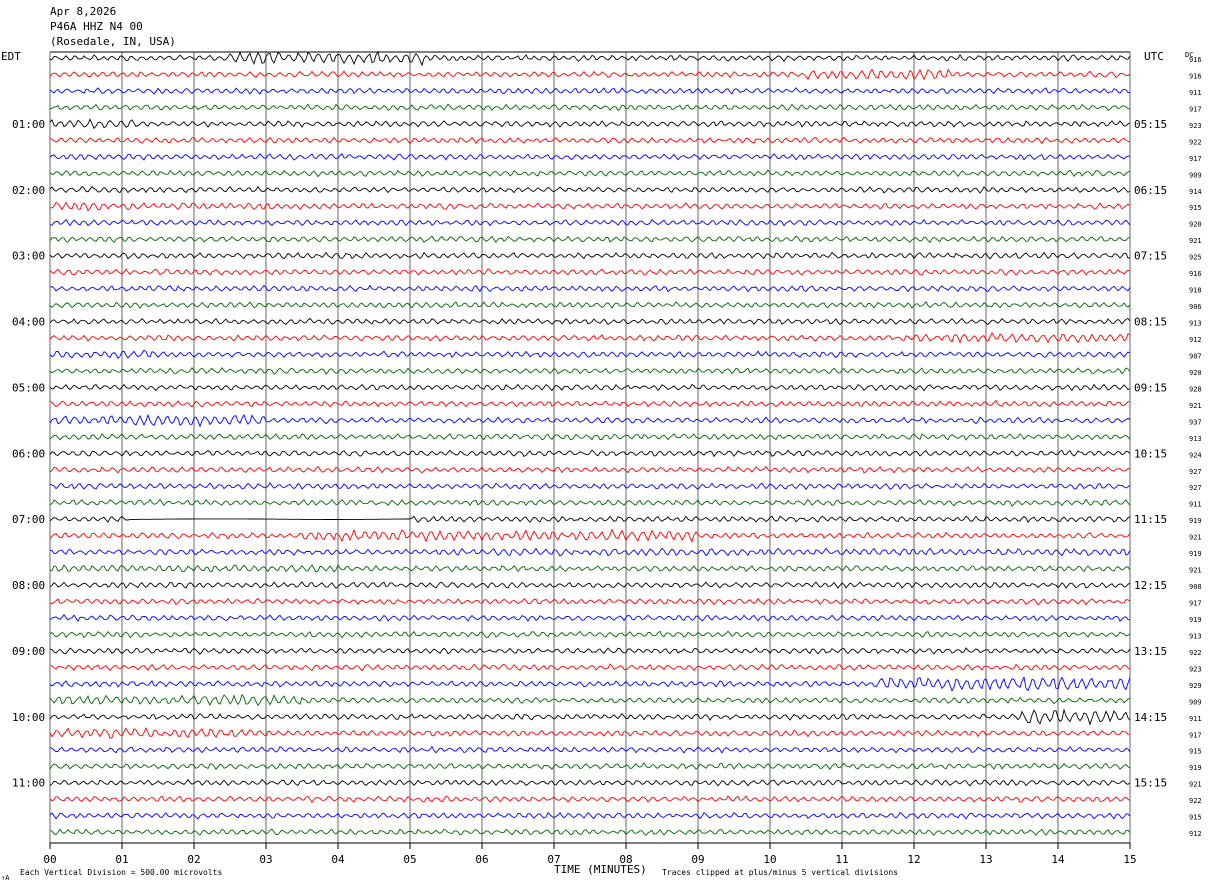  What do you see at coordinates (49, 859) in the screenshot?
I see `x-tick-label: 00` at bounding box center [49, 859].